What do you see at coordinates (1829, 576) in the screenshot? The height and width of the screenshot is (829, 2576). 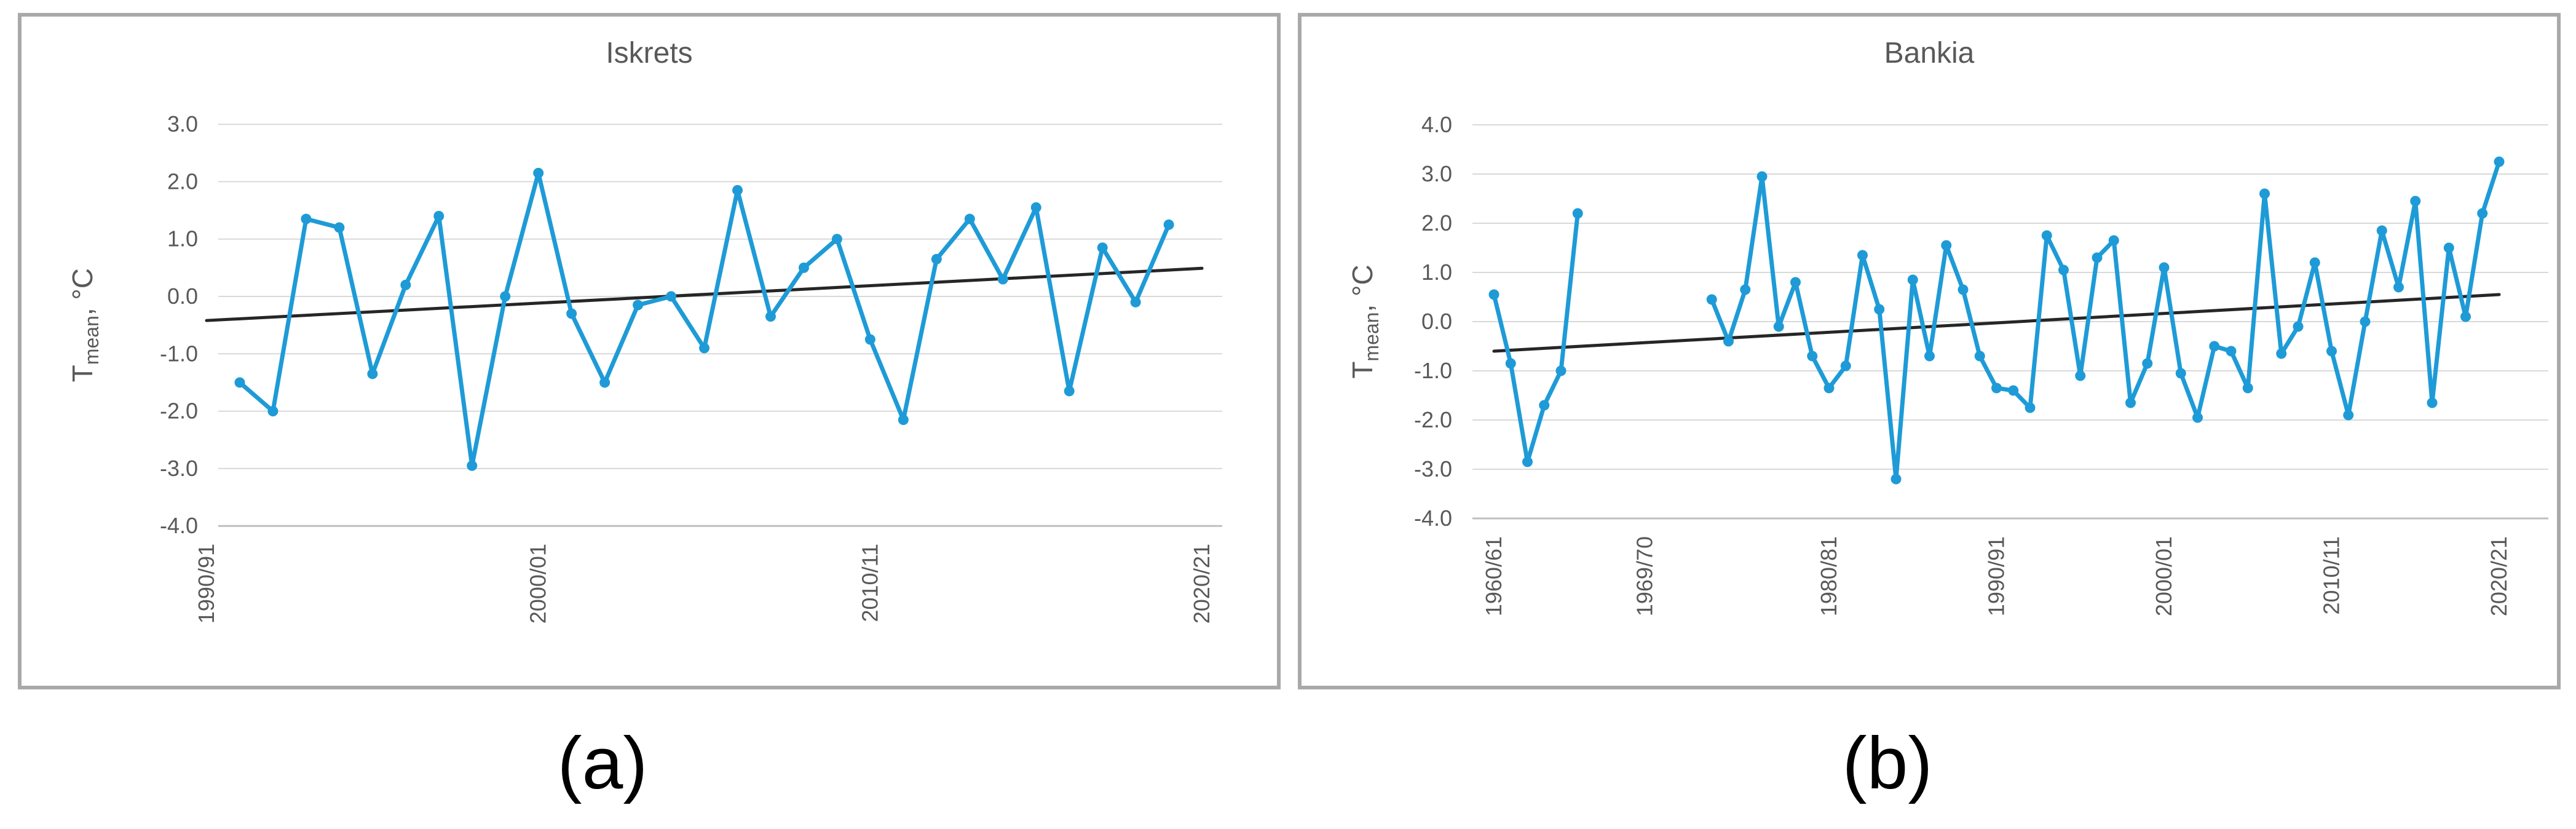 I see `x-tick-label: 1980/81` at bounding box center [1829, 576].